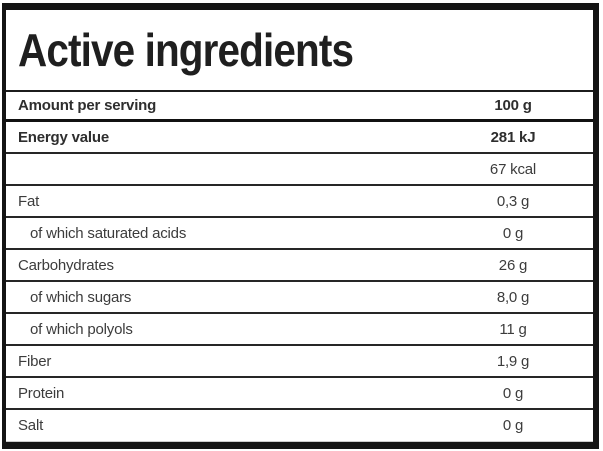 Image resolution: width=603 pixels, height=451 pixels. Describe the element at coordinates (299, 394) in the screenshot. I see `table-row: Protein 0 g` at that location.